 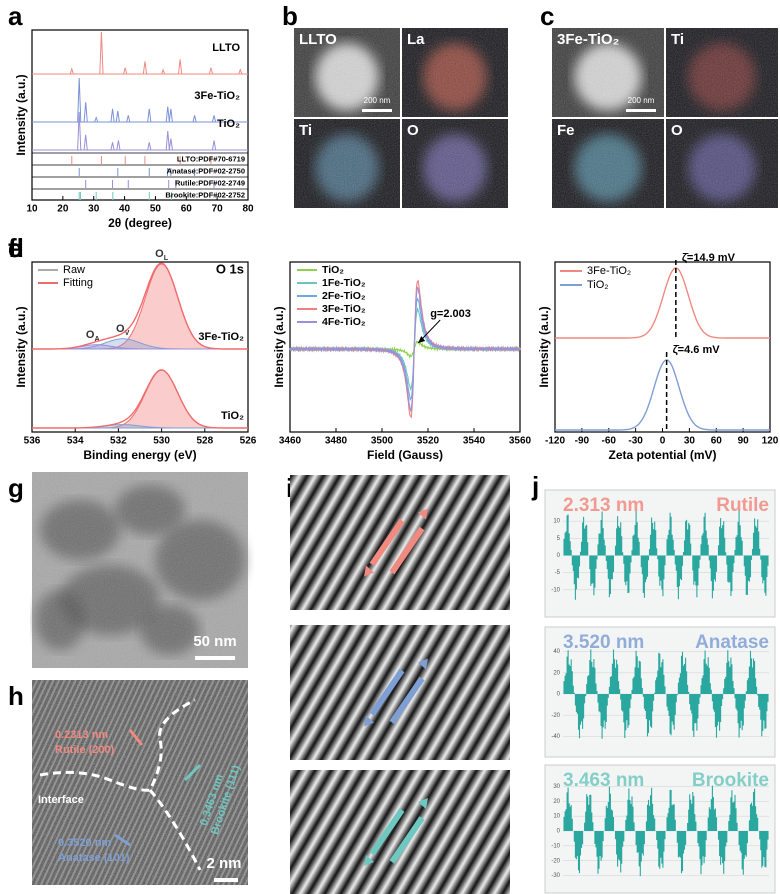 What do you see at coordinates (744, 441) in the screenshot?
I see `x-tick-label: 90` at bounding box center [744, 441].